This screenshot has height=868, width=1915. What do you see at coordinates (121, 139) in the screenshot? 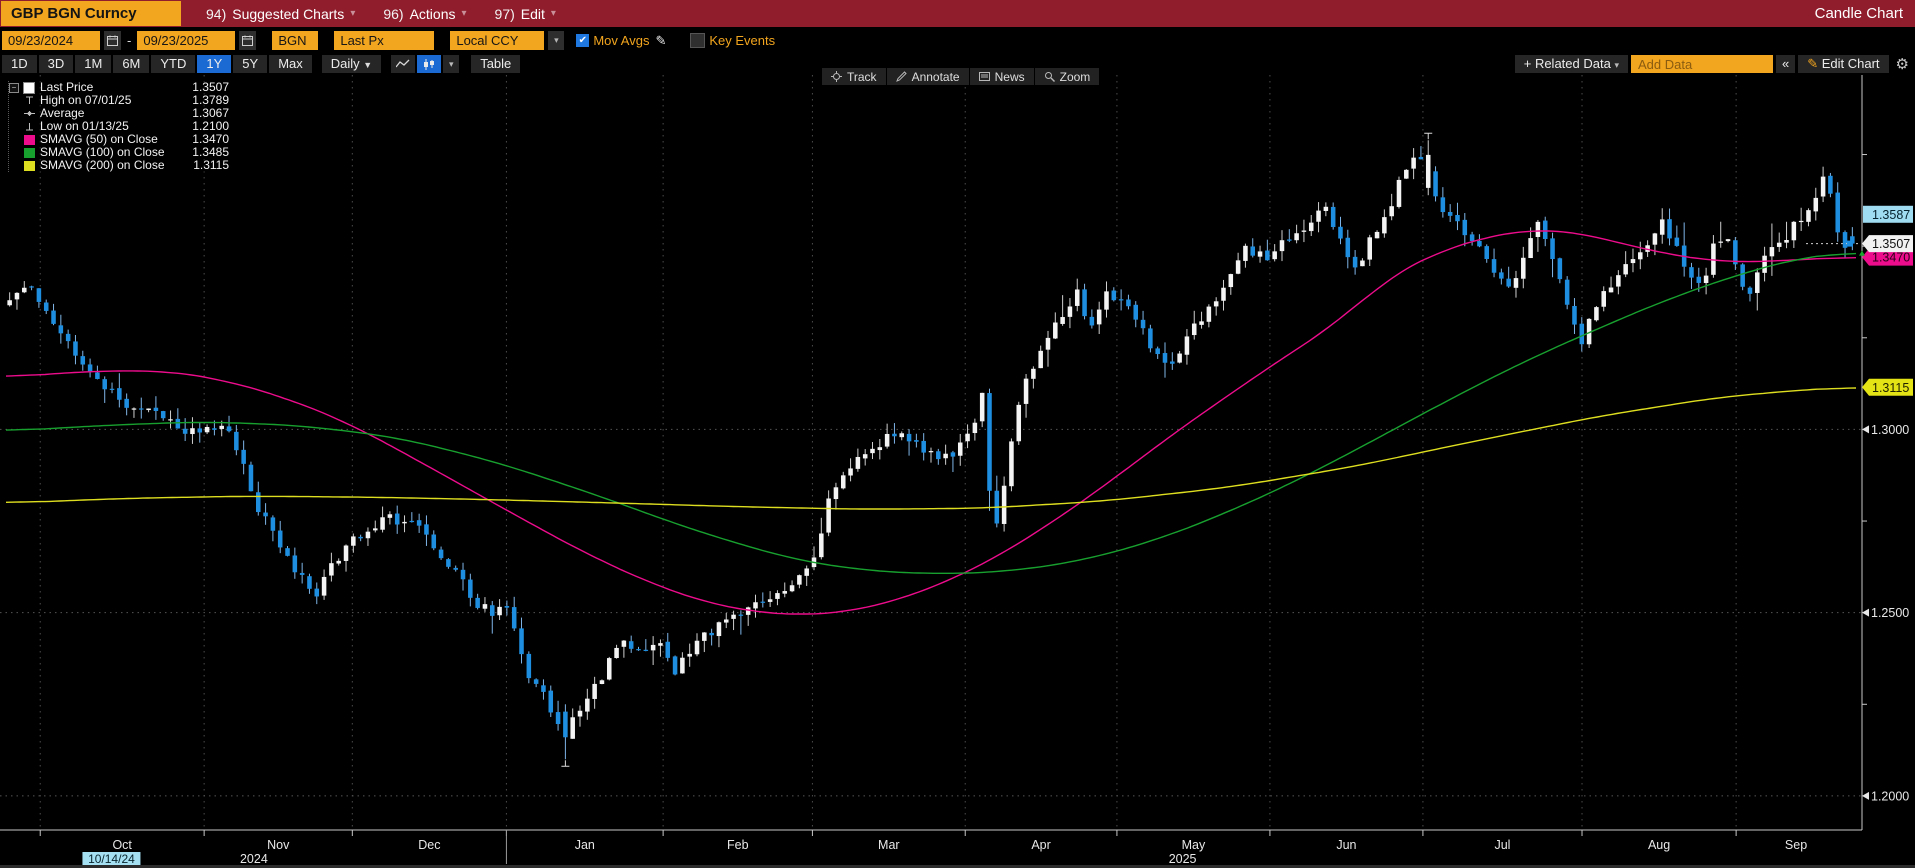
I see `legend-row-smavg-50-on-close: SMAVG (50) on Close 1.3470` at bounding box center [121, 139].